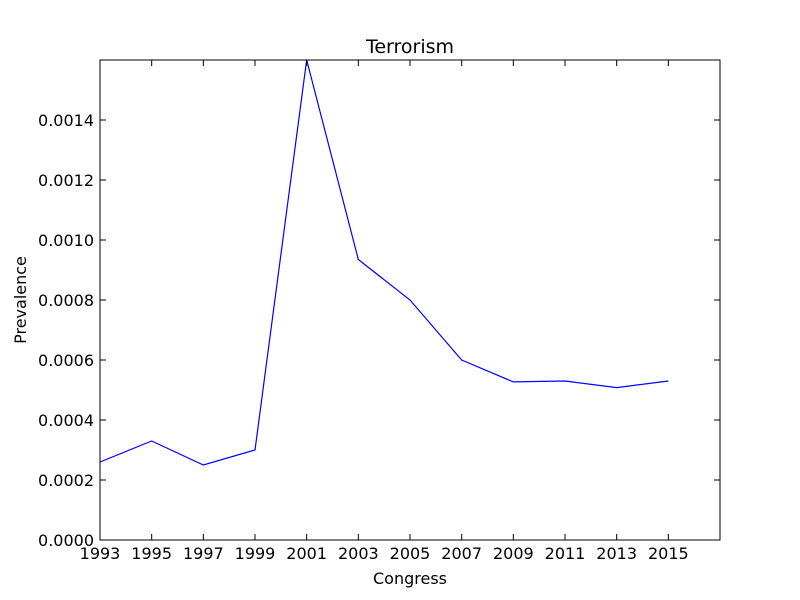  I want to click on x-tick-label: 2013, so click(616, 553).